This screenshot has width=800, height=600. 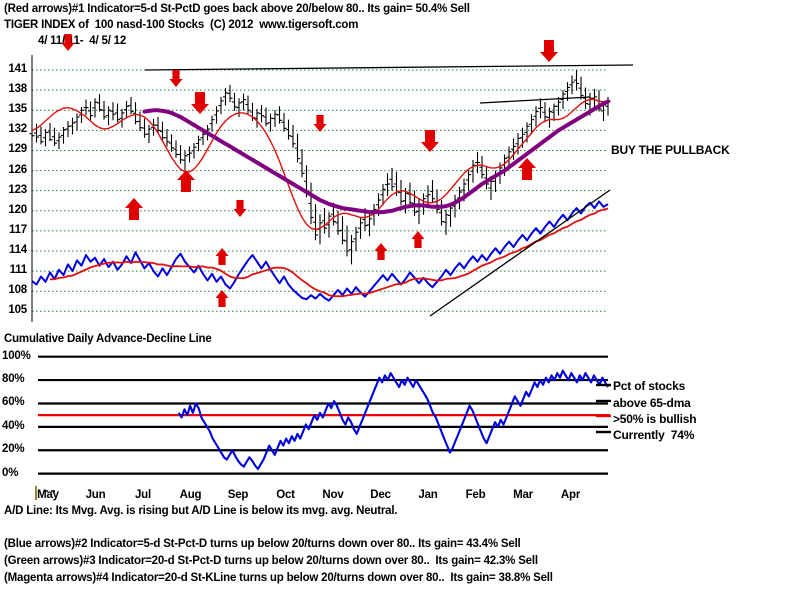 I want to click on ad-line-panel-title: Cumulative Daily Advance-Decline Line, so click(x=108, y=339).